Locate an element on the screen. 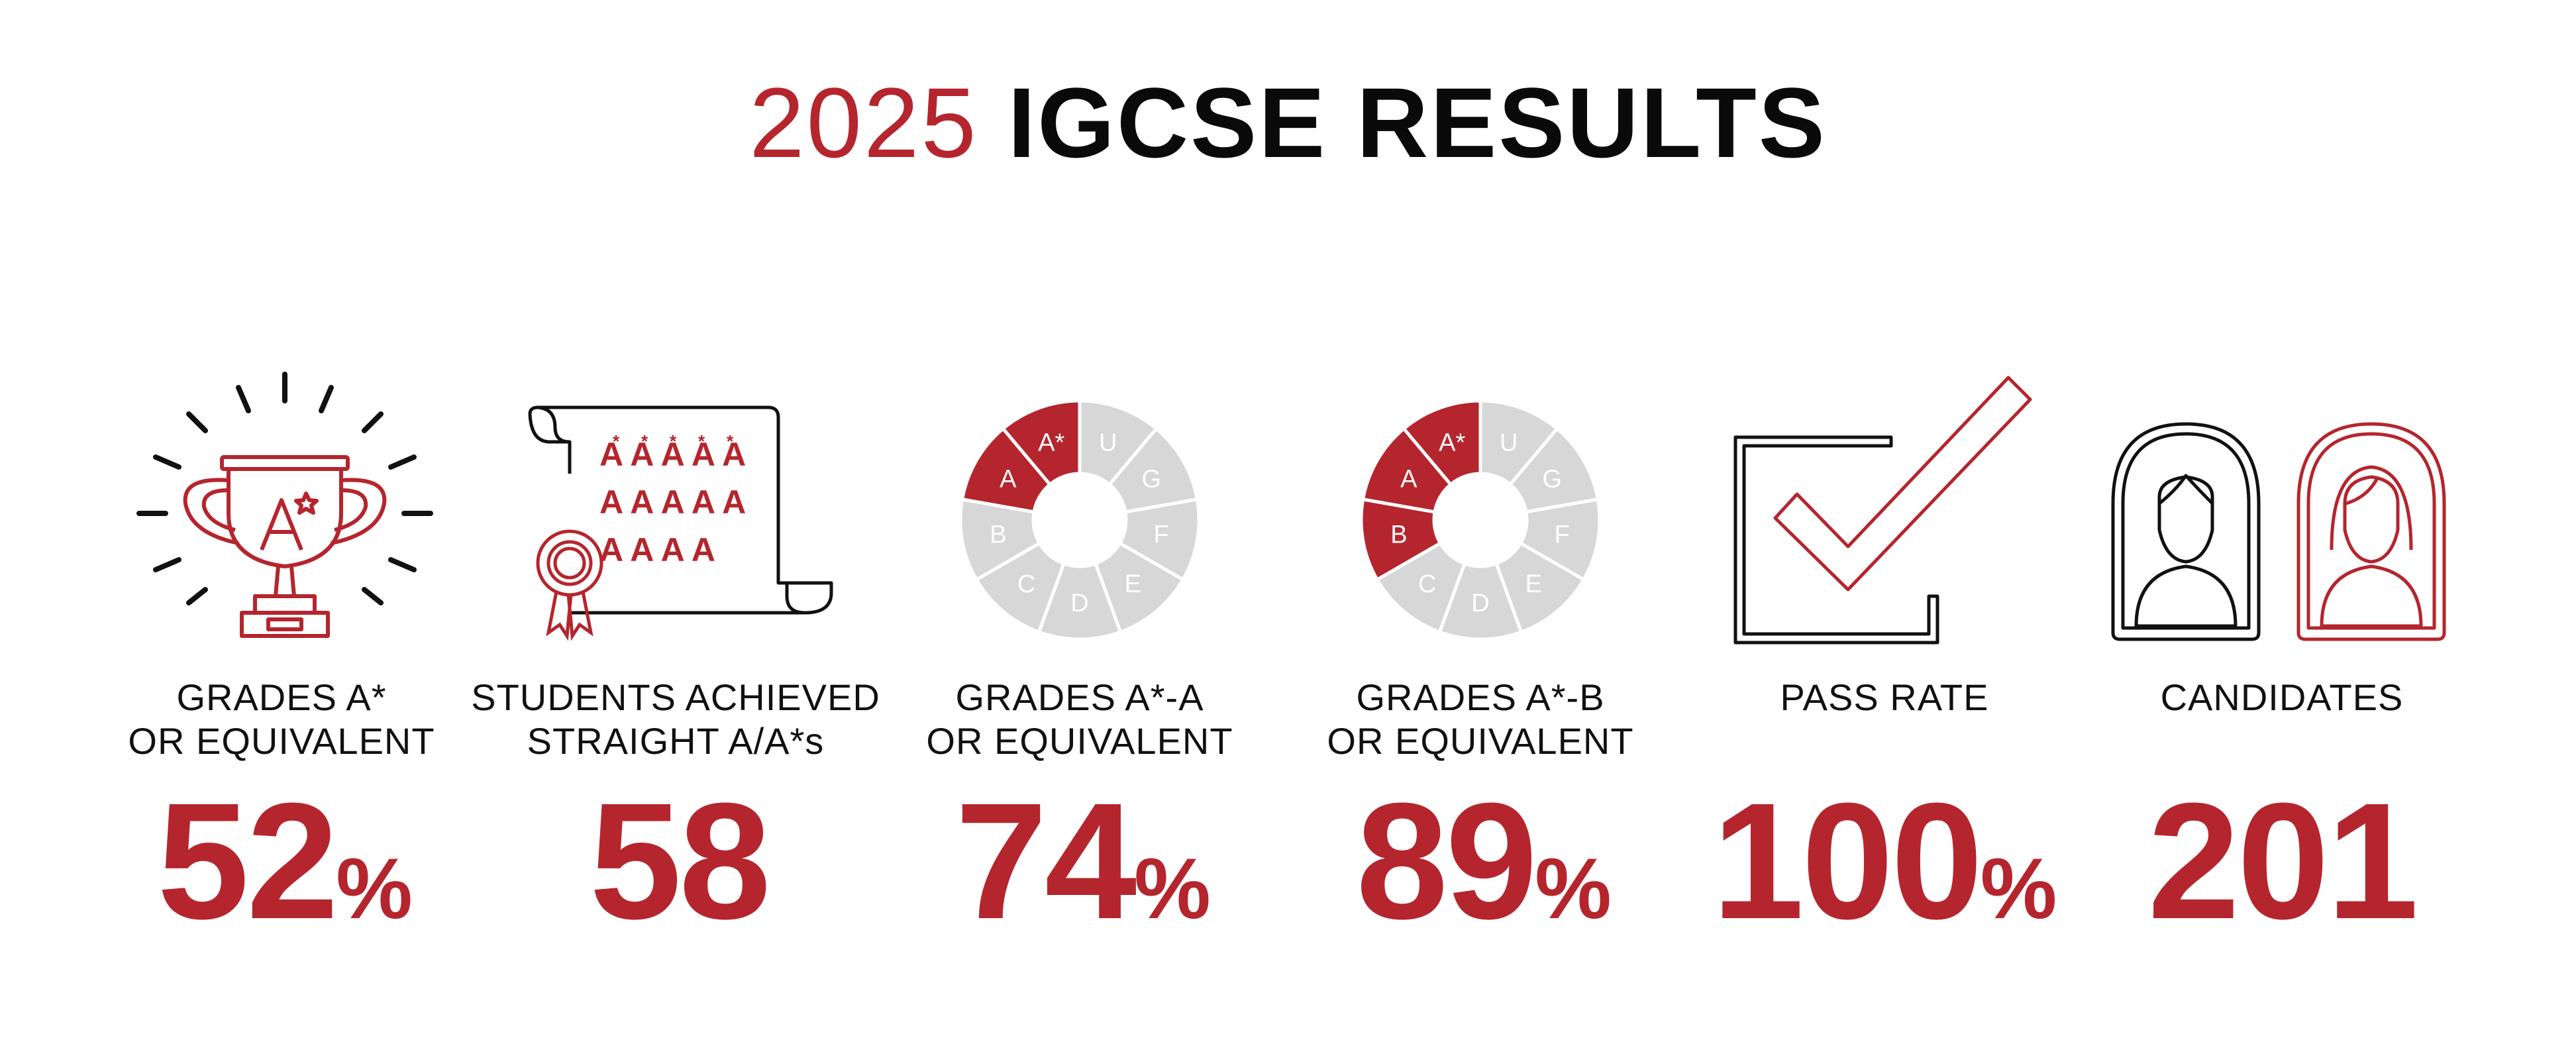 Image resolution: width=2576 pixels, height=1046 pixels. people-icon is located at coordinates (2278, 531).